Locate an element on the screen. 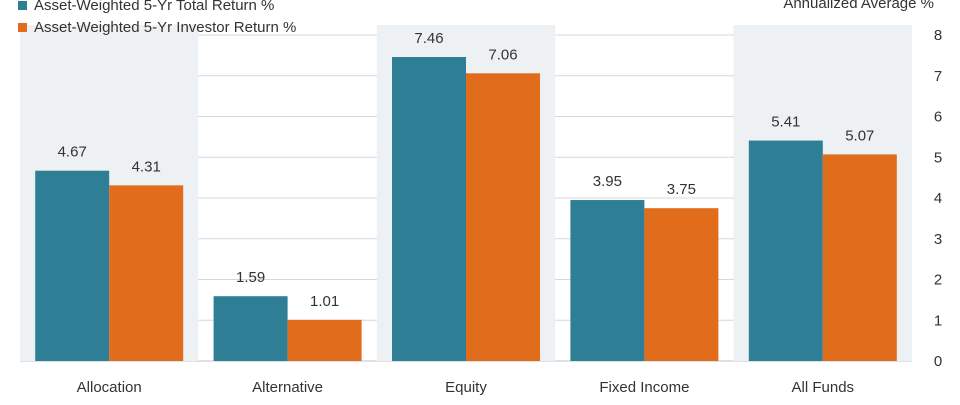 The image size is (960, 405). data-label: 5.41 is located at coordinates (785, 122).